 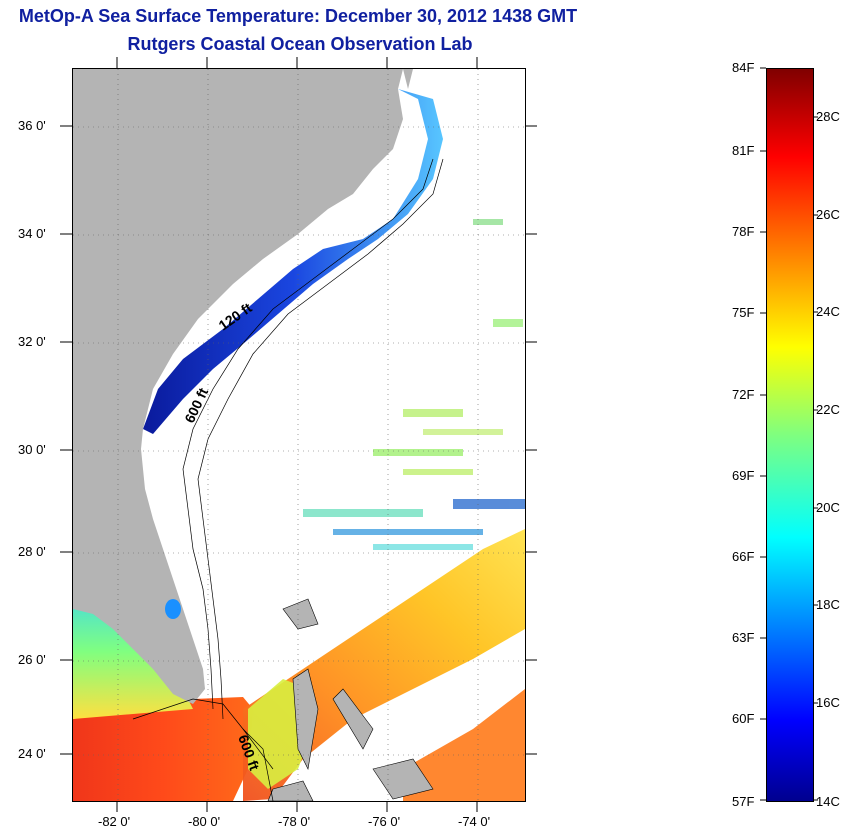 What do you see at coordinates (294, 821) in the screenshot?
I see `lon-label-78: -78 0'` at bounding box center [294, 821].